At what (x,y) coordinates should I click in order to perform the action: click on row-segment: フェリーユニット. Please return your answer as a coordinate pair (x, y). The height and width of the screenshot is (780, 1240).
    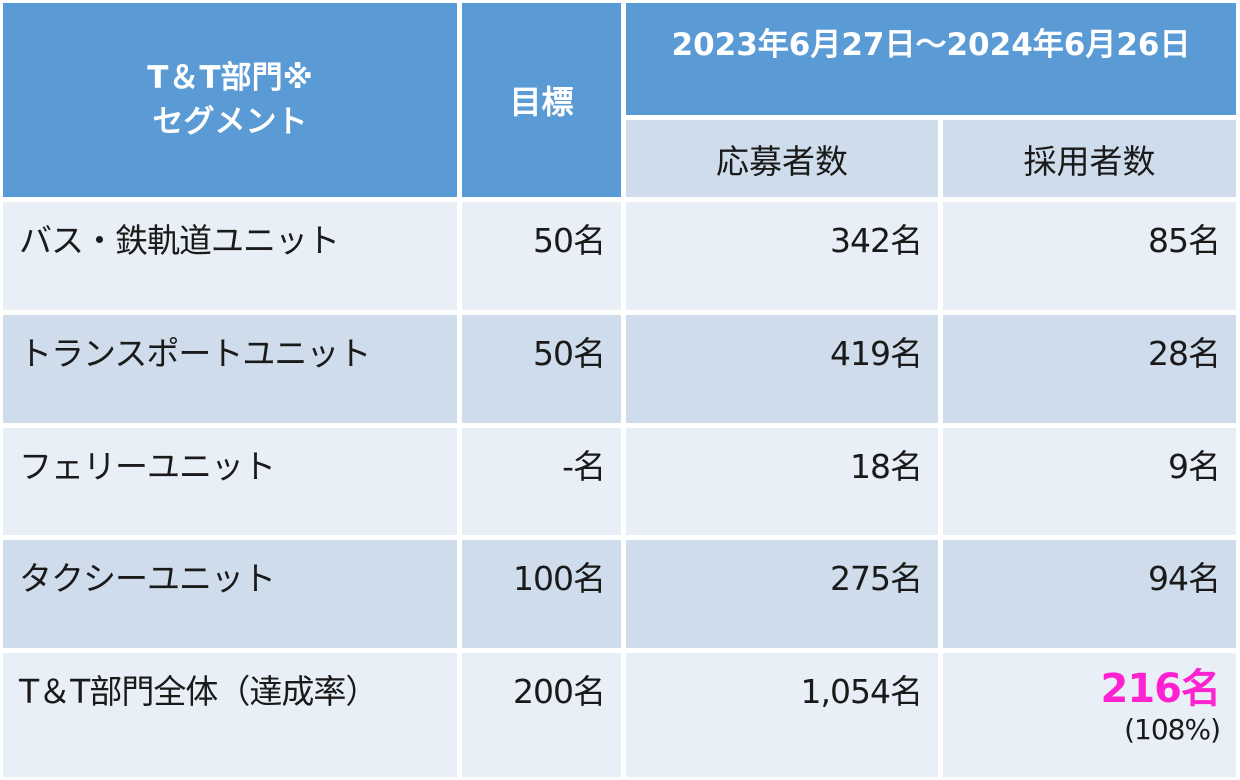
    Looking at the image, I should click on (230, 481).